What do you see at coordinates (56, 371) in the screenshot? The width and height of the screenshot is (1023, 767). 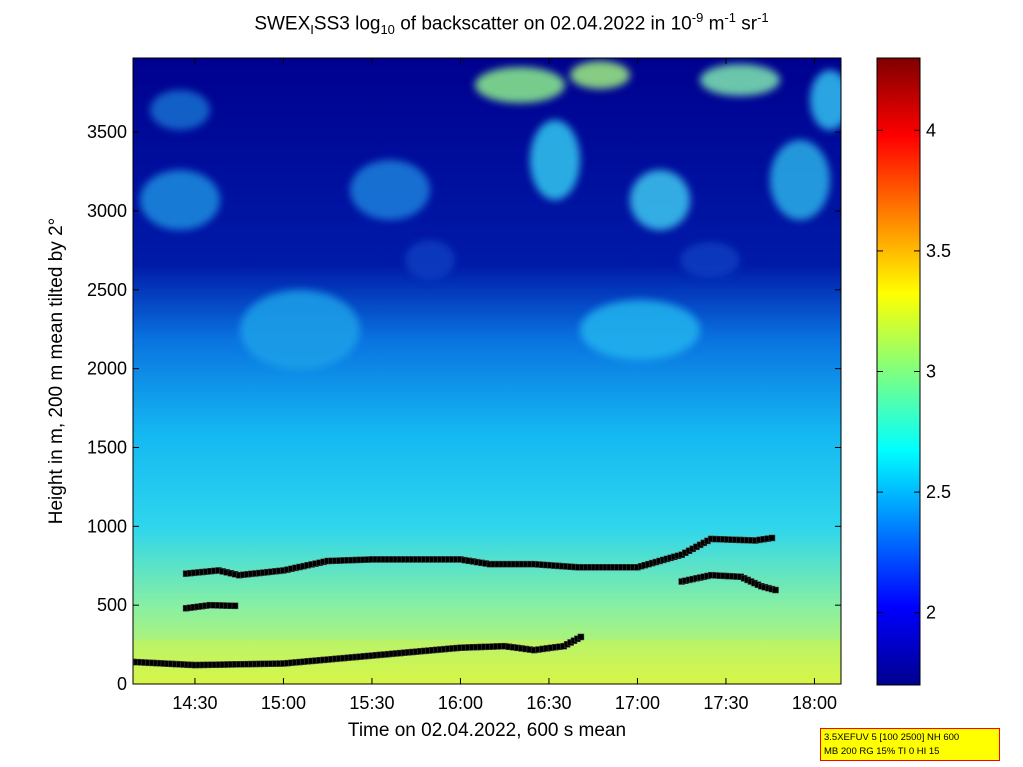 I see `y-axis-label: Height in m, 200 m mean tilted by 2°` at bounding box center [56, 371].